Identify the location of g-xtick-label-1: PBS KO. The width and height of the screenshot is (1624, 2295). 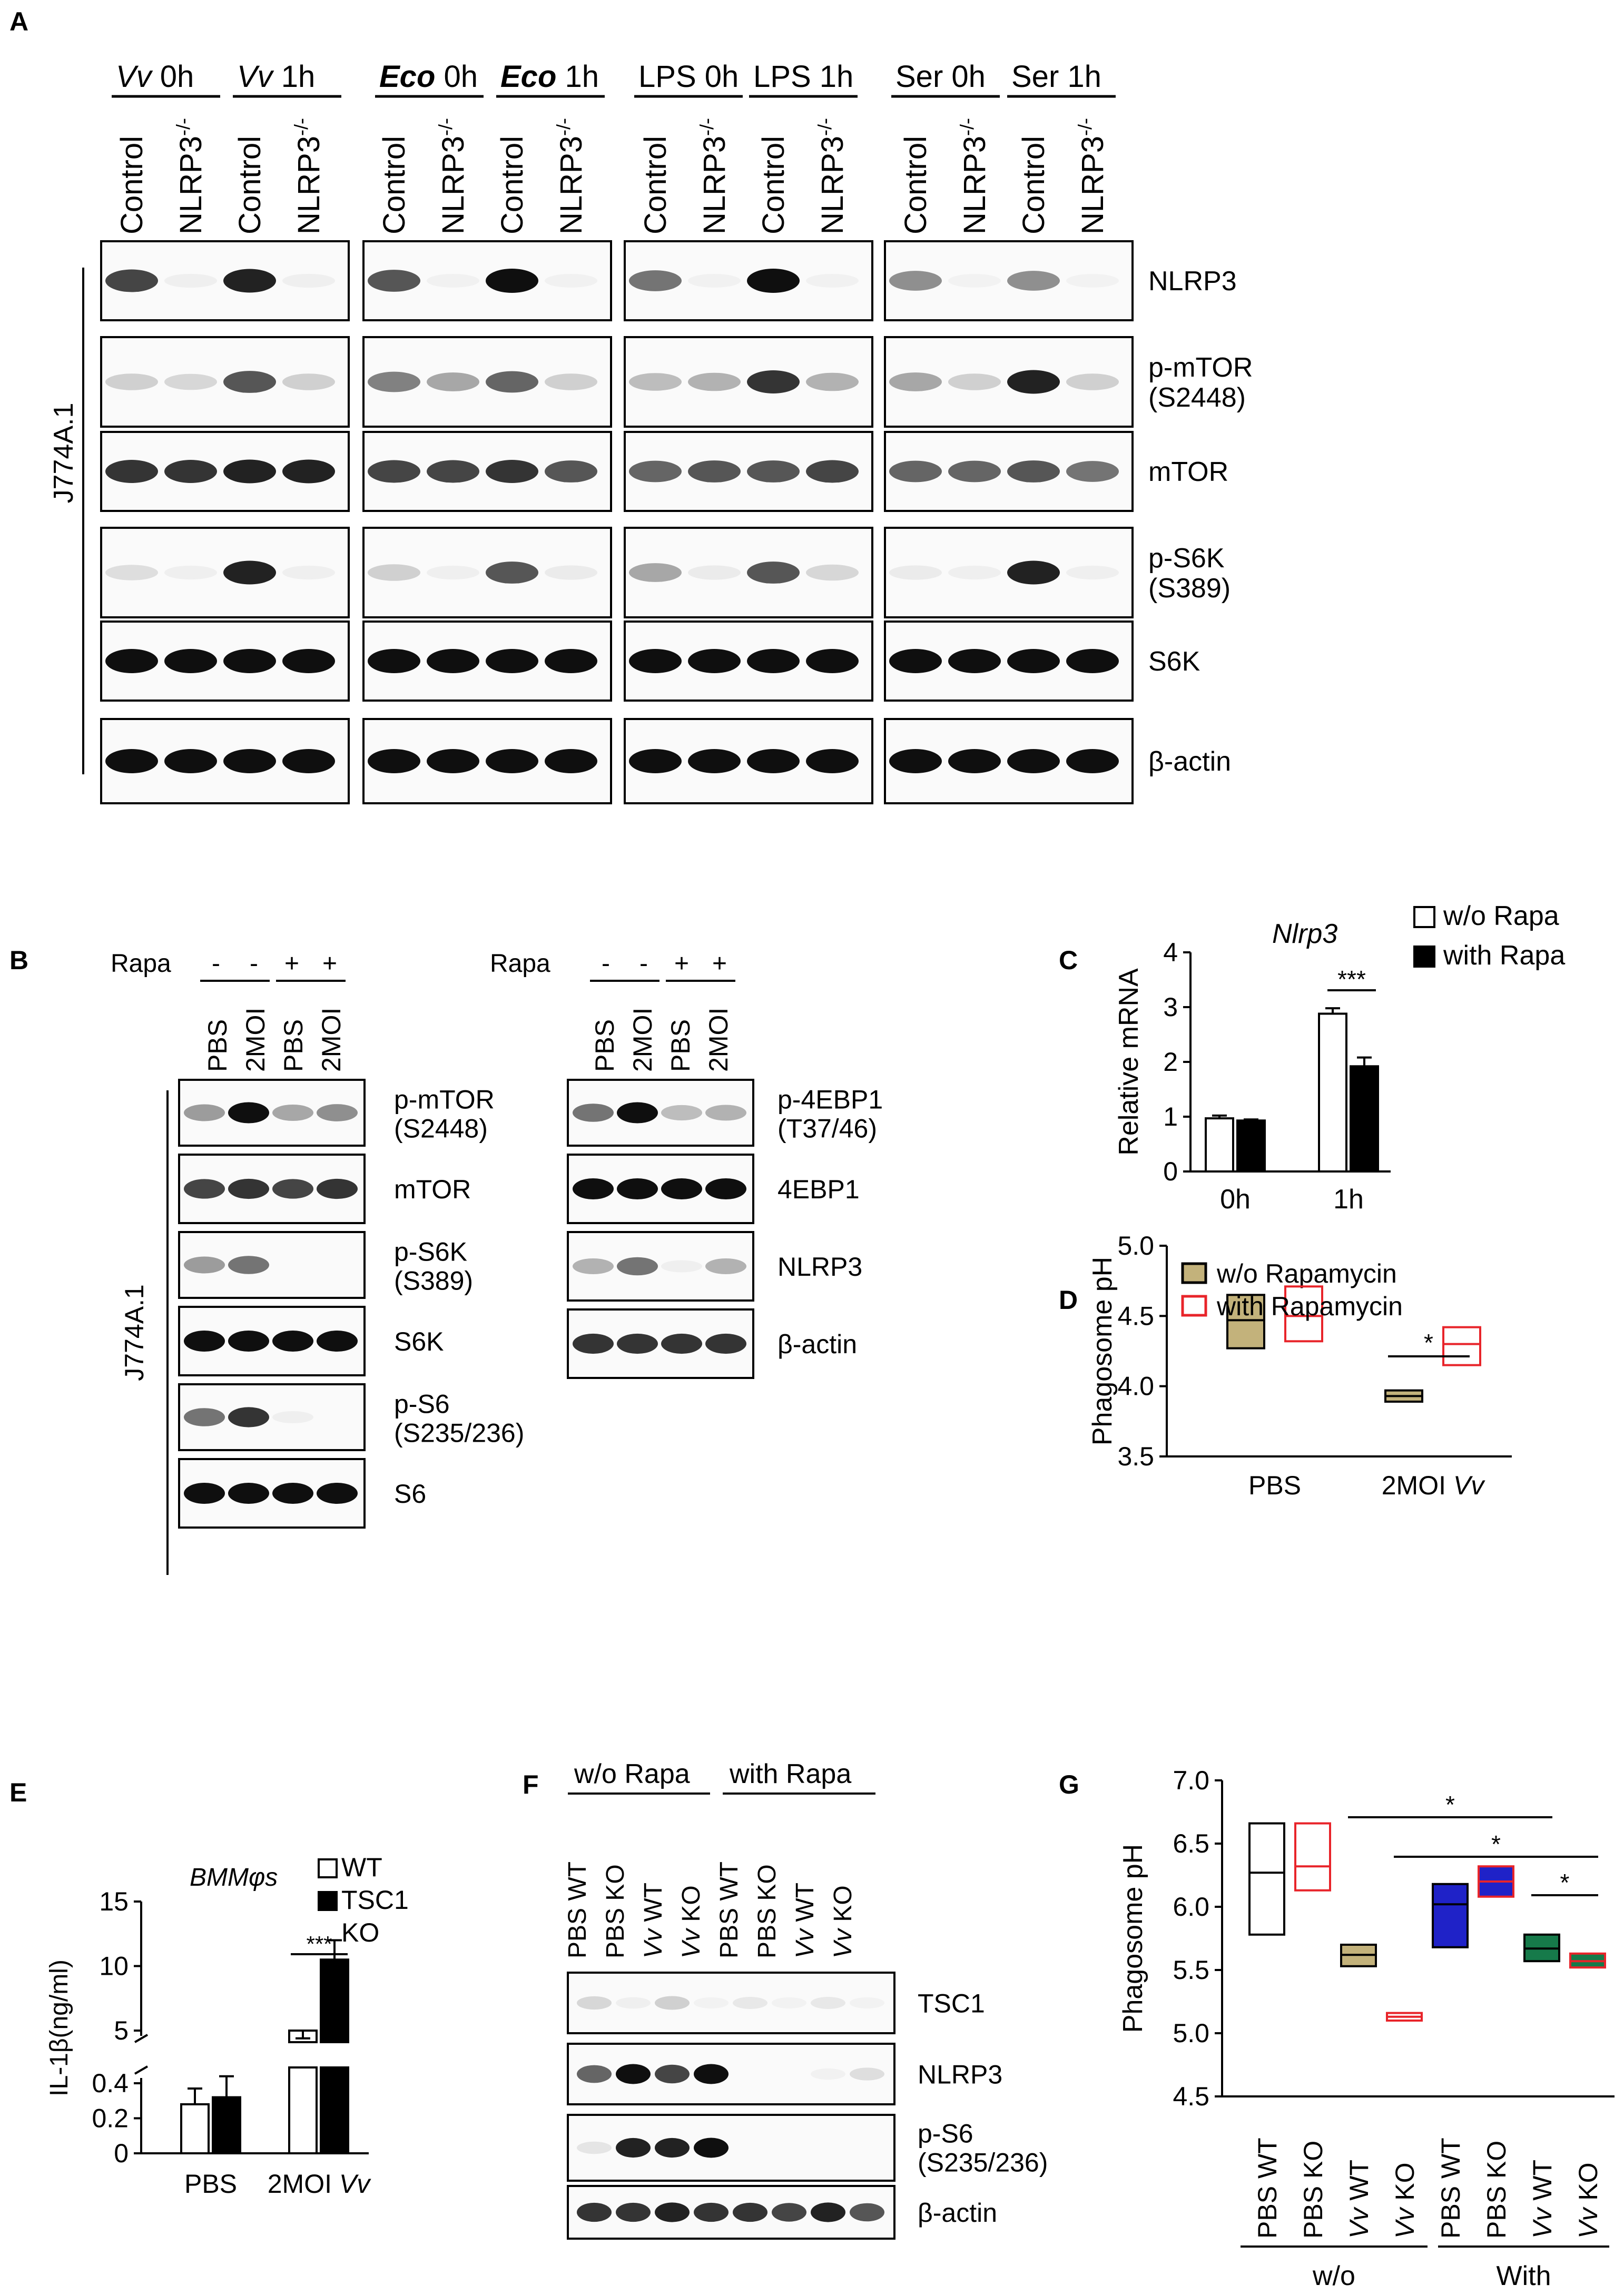
(1313, 2190).